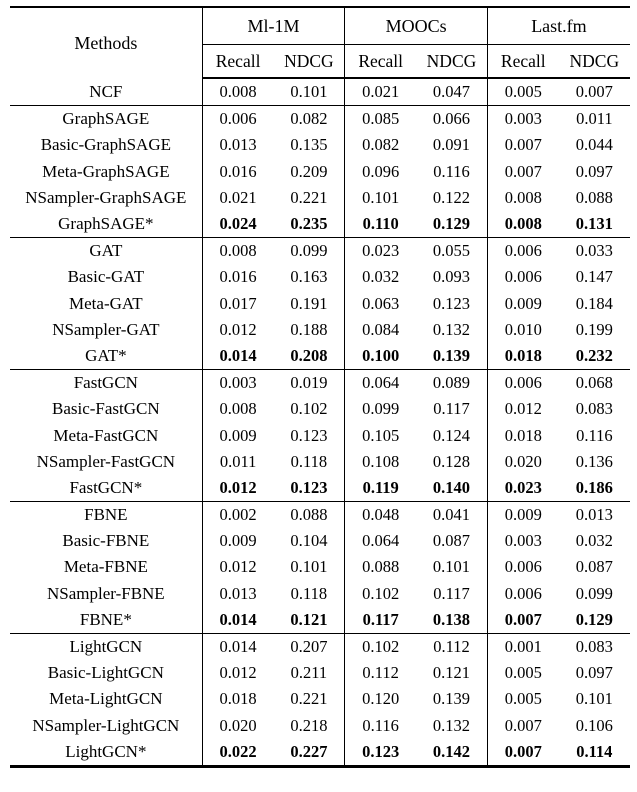  Describe the element at coordinates (380, 409) in the screenshot. I see `value-cell: 0.099` at that location.